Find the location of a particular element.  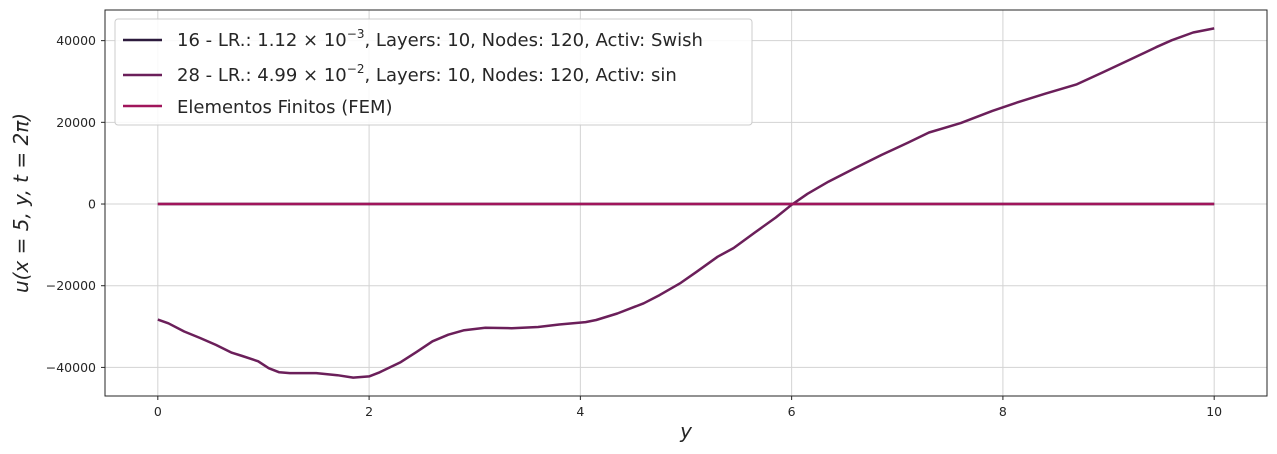

legend-label-fem: Elementos Finitos (FEM) is located at coordinates (285, 107).